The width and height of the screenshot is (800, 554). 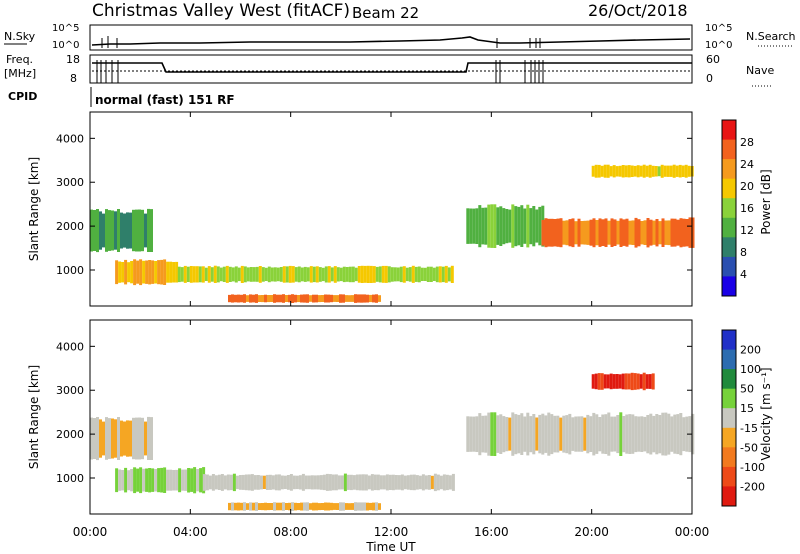 I want to click on noise-tick-top-left: 10^5, so click(x=65, y=28).